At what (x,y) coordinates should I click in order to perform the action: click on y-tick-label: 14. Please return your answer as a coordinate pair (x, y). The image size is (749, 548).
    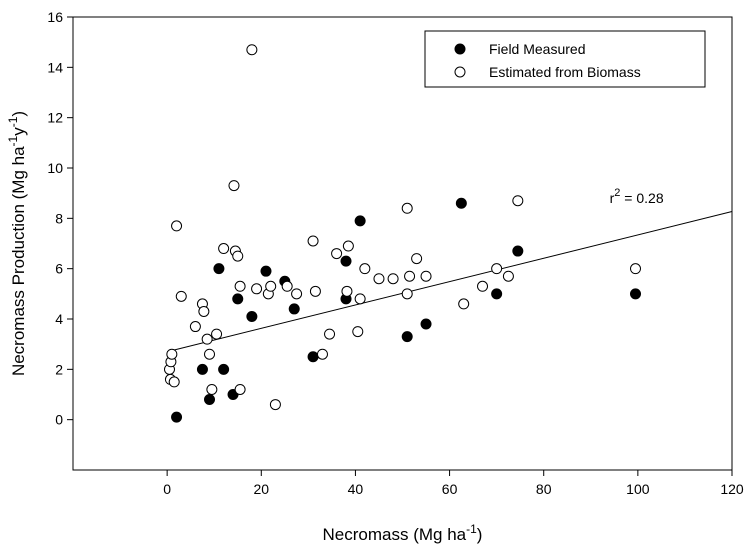
    Looking at the image, I should click on (55, 67).